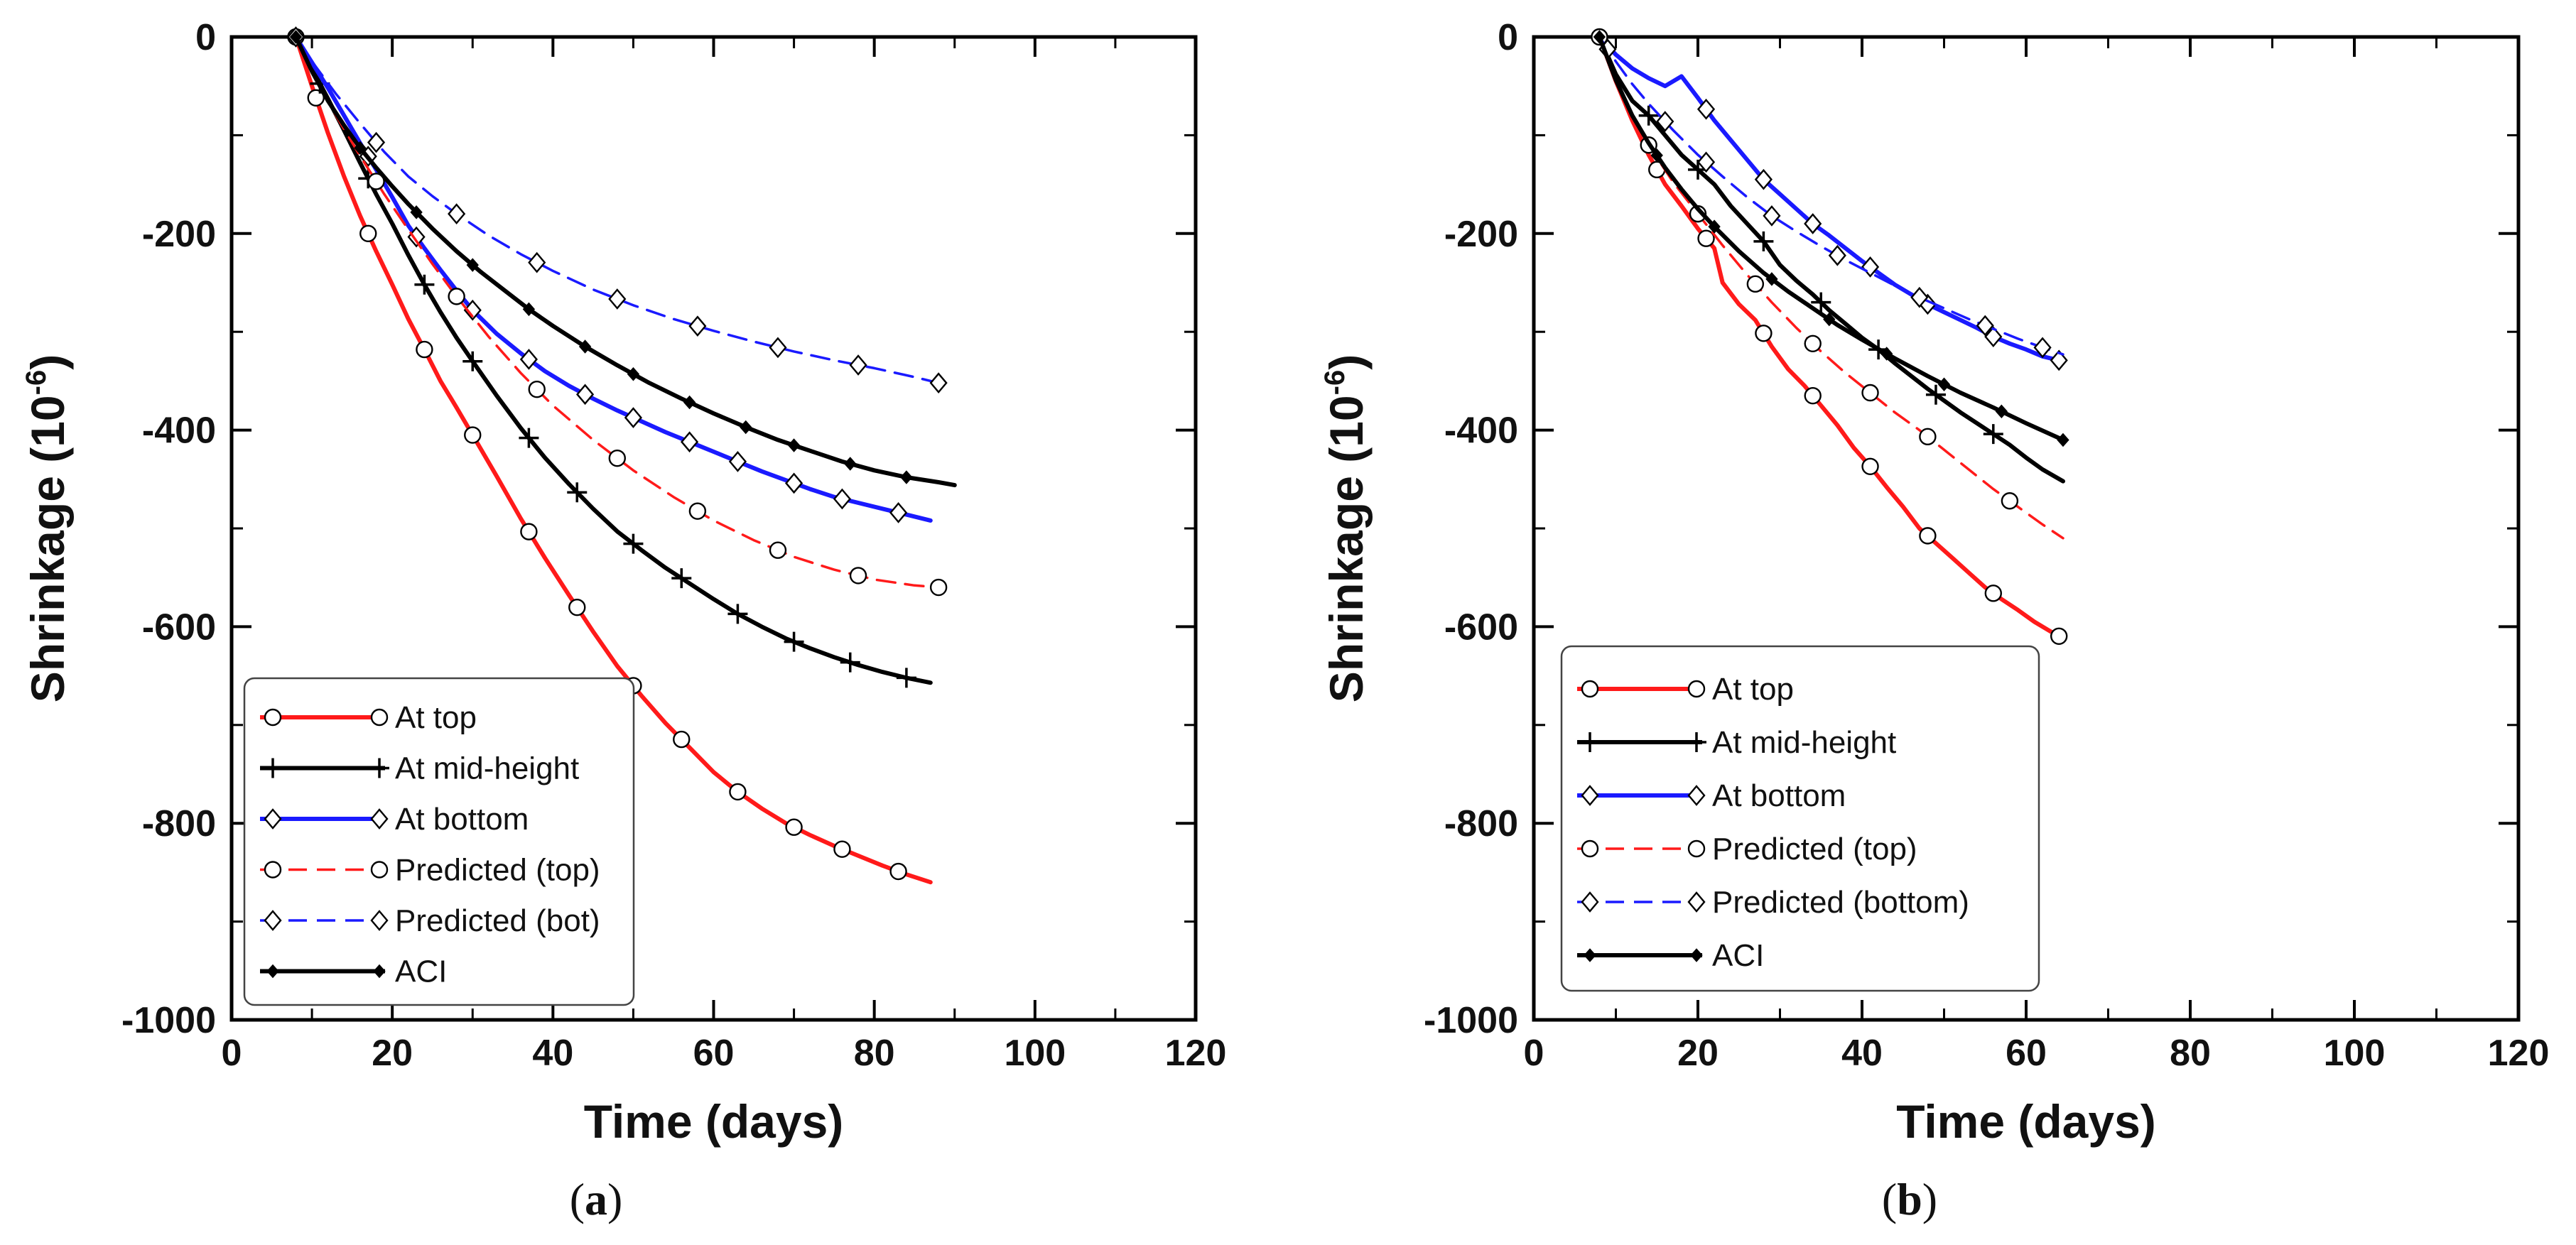 The image size is (2576, 1245). I want to click on series-aci, so click(1831, 238).